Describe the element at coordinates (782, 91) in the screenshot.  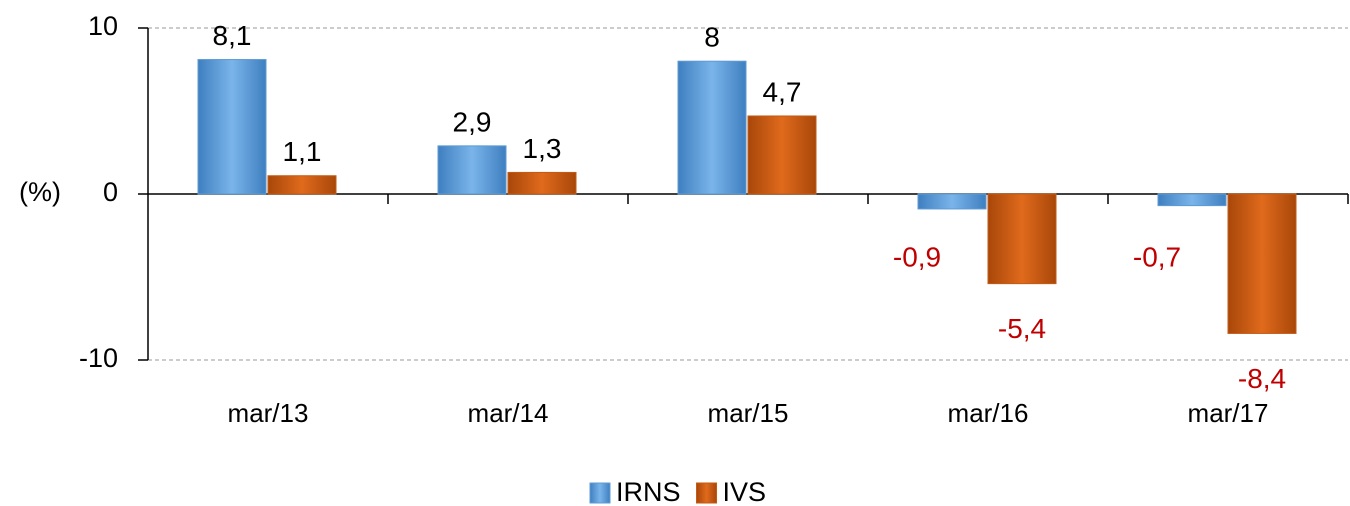
I see `value-label: 4,7` at that location.